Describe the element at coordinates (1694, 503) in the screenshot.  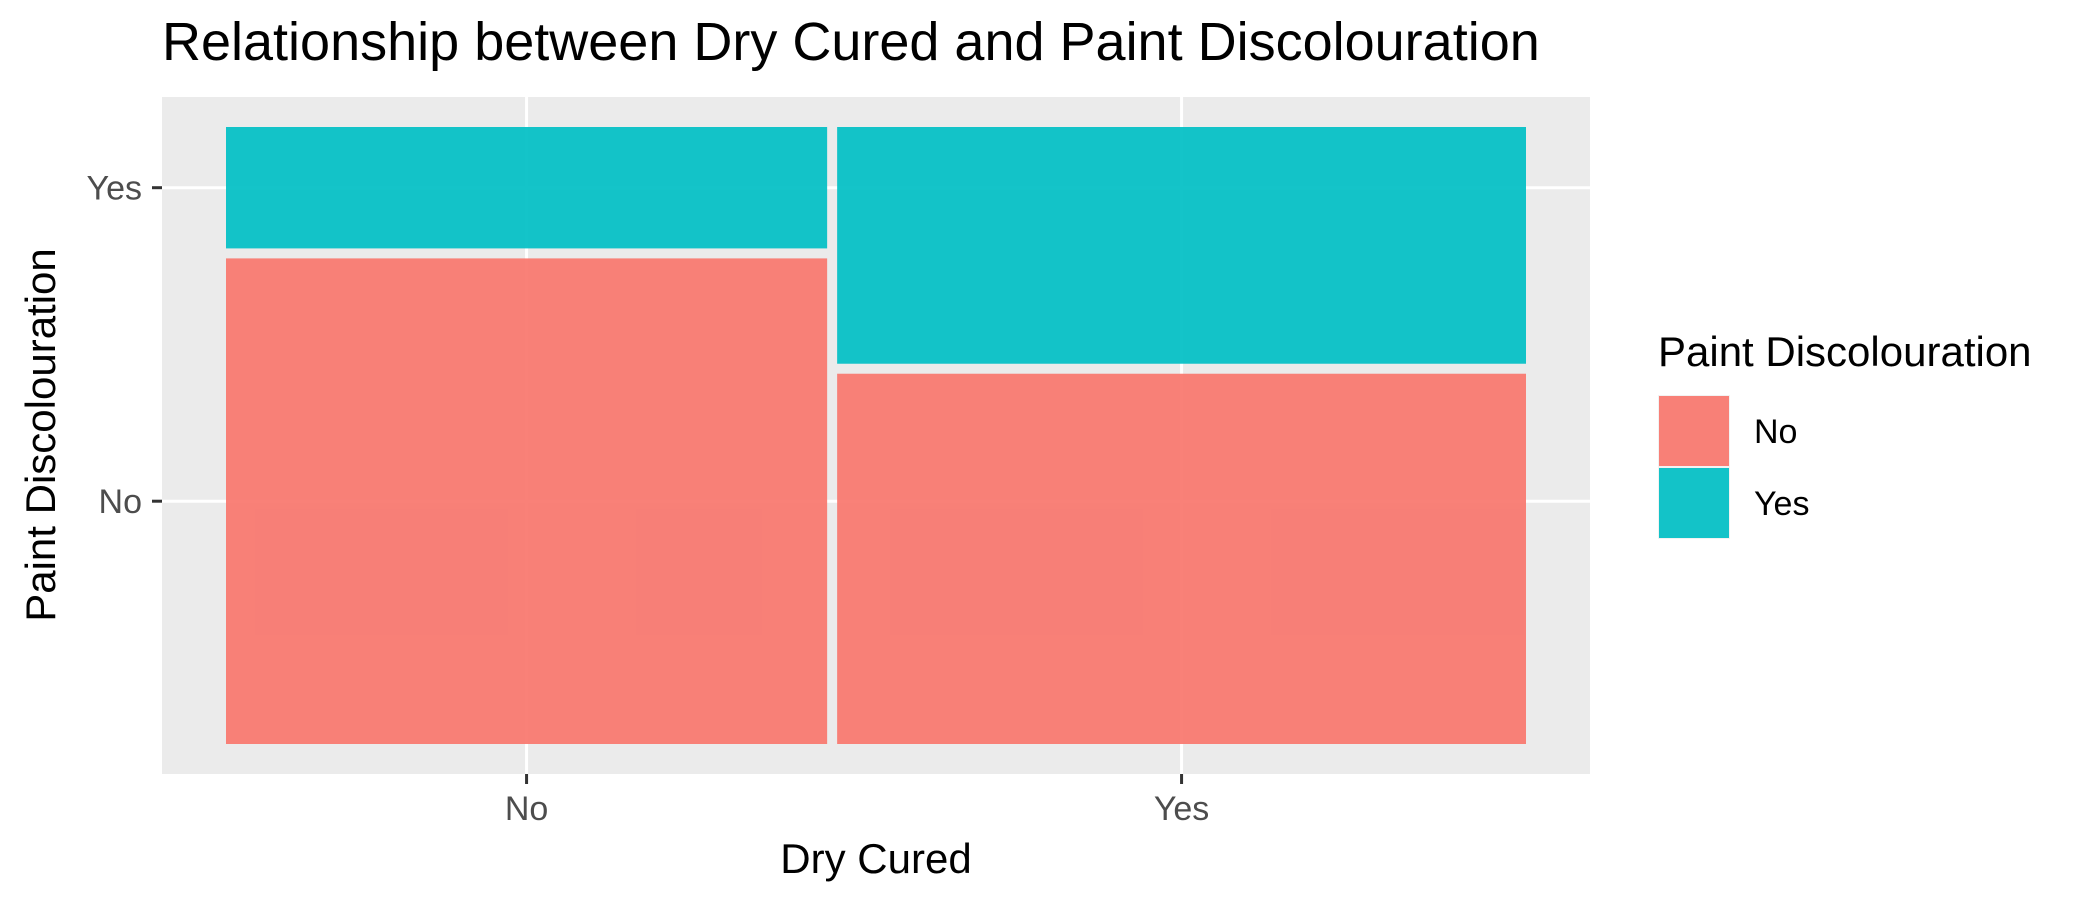
I see `legend-key-yes` at that location.